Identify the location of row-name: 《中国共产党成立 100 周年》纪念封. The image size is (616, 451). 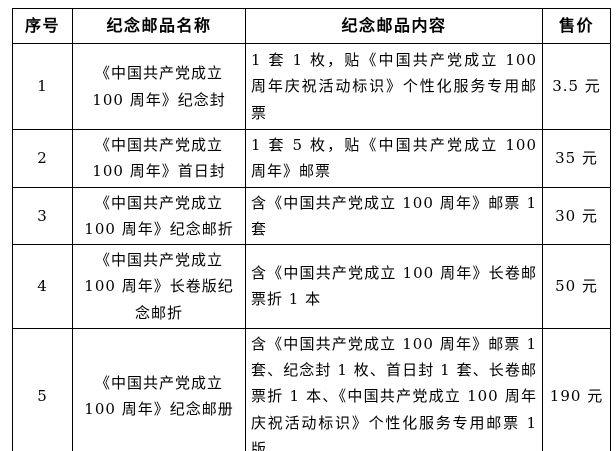
(159, 86).